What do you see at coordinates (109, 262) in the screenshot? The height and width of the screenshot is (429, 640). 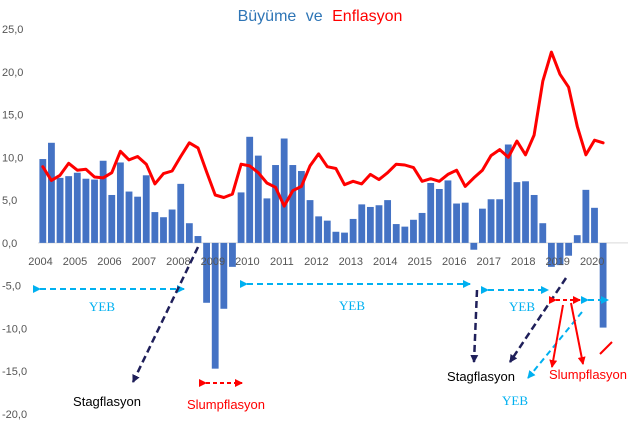 I see `x-tick-year-label: 2006` at bounding box center [109, 262].